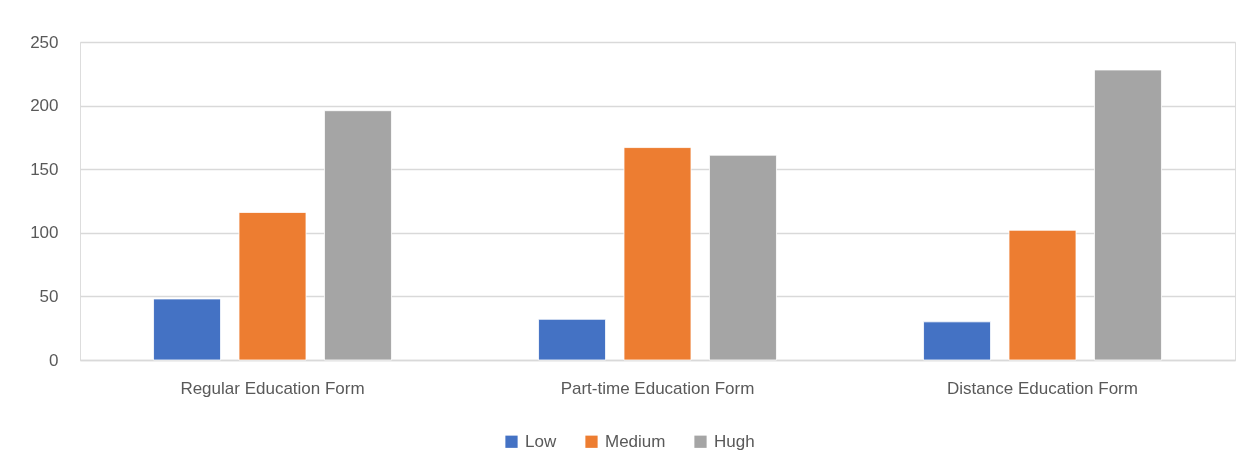 The height and width of the screenshot is (475, 1251). Describe the element at coordinates (272, 388) in the screenshot. I see `x-tick-label: Regular Education Form` at that location.